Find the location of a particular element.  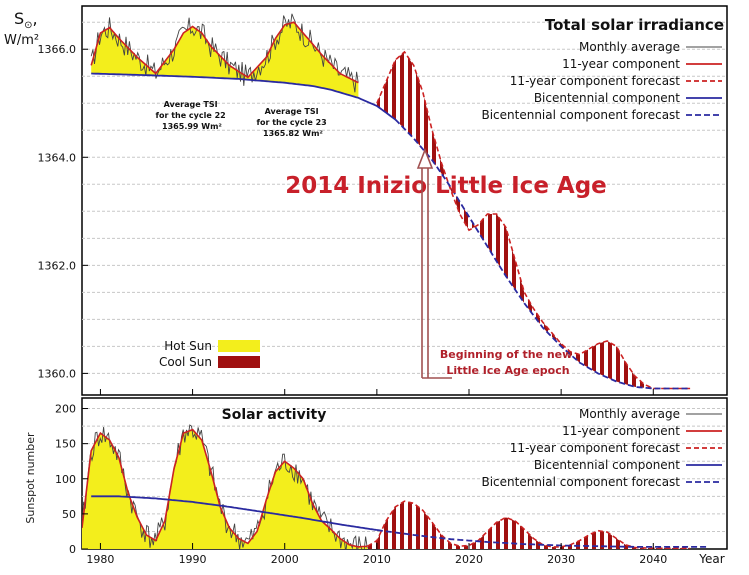

bottom-xtick-label: 1980 is located at coordinates (100, 559).